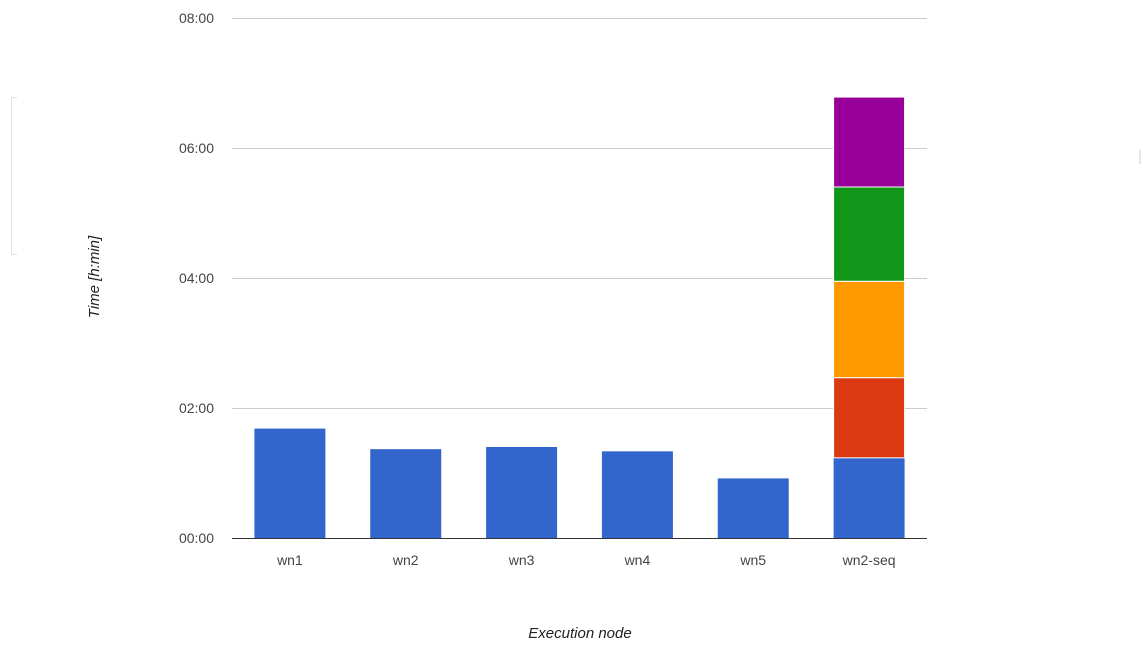 The height and width of the screenshot is (645, 1143). What do you see at coordinates (637, 560) in the screenshot?
I see `x-tick-label: wn4` at bounding box center [637, 560].